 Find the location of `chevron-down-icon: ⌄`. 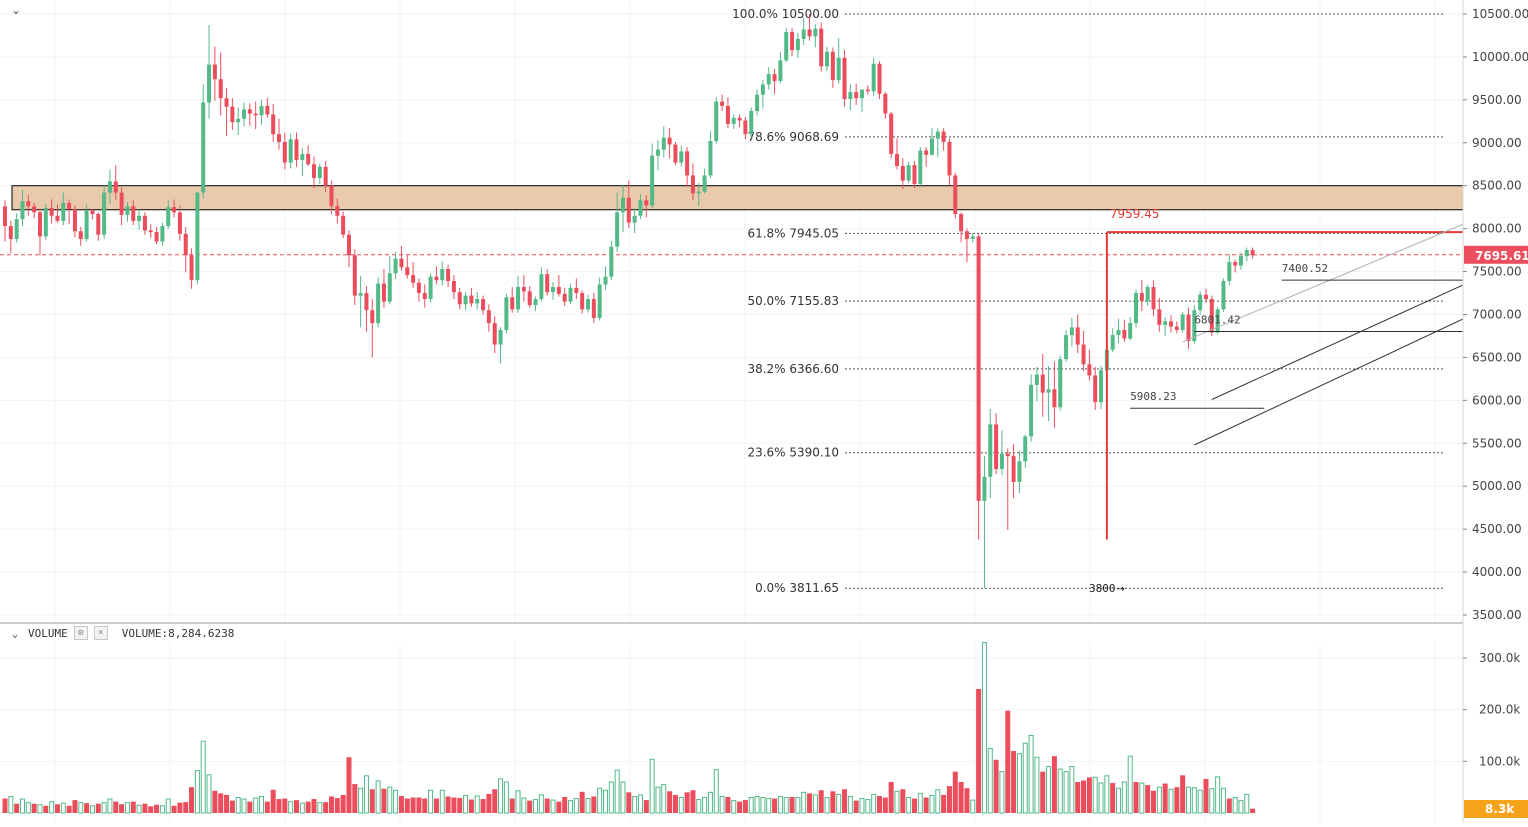

chevron-down-icon: ⌄ is located at coordinates (15, 633).